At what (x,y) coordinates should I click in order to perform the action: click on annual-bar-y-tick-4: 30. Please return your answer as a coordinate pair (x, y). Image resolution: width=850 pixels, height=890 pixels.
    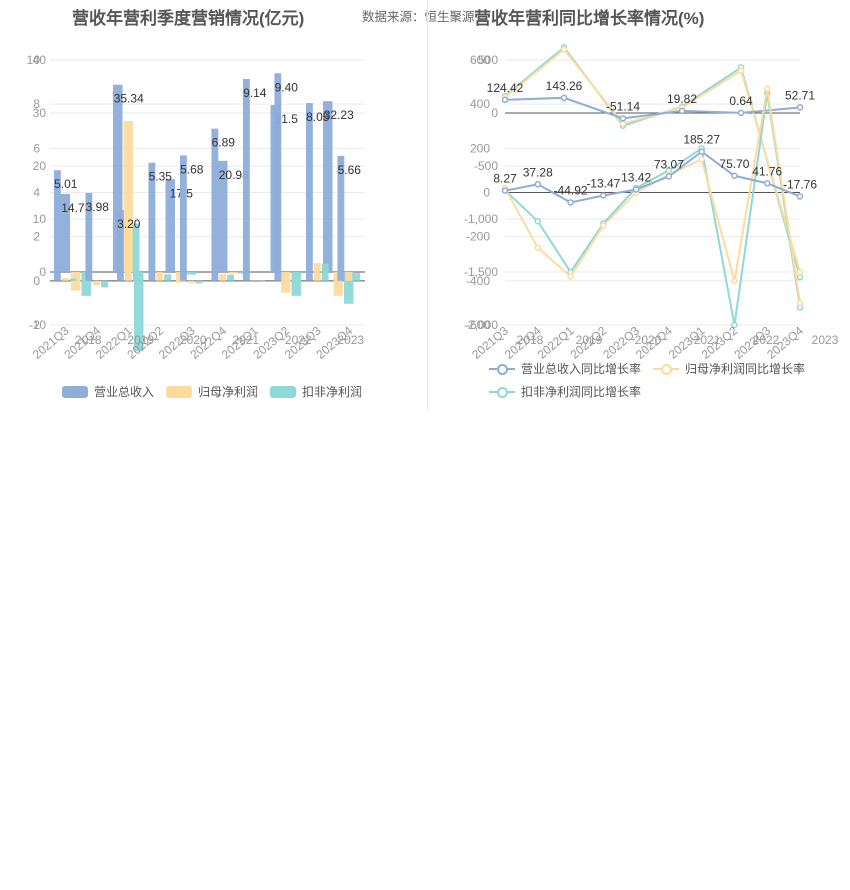
    Looking at the image, I should click on (40, 113).